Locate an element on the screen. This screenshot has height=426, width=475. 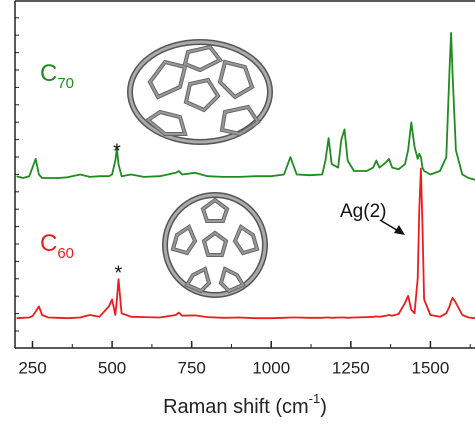
x-axis-label: Raman shift (cm-1) is located at coordinates (245, 404).